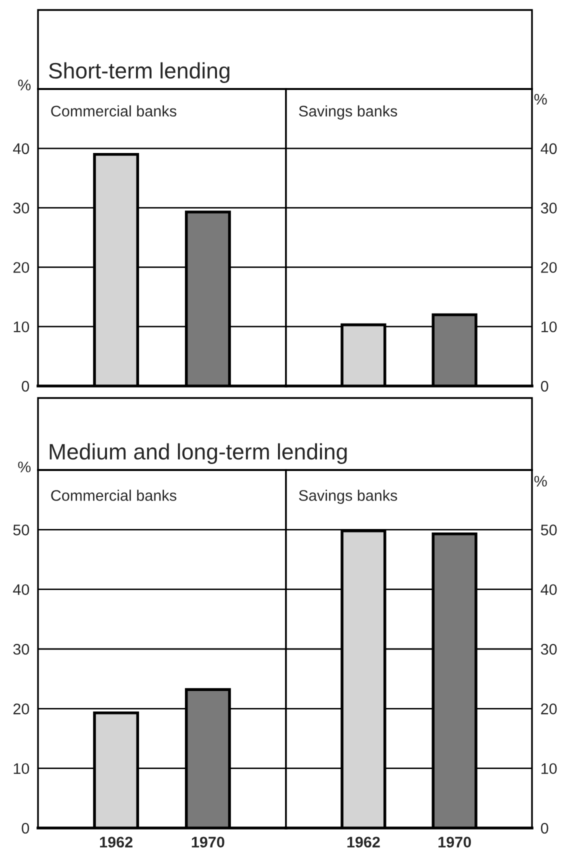 The width and height of the screenshot is (565, 858). I want to click on y-tick-label: 50, so click(21, 530).